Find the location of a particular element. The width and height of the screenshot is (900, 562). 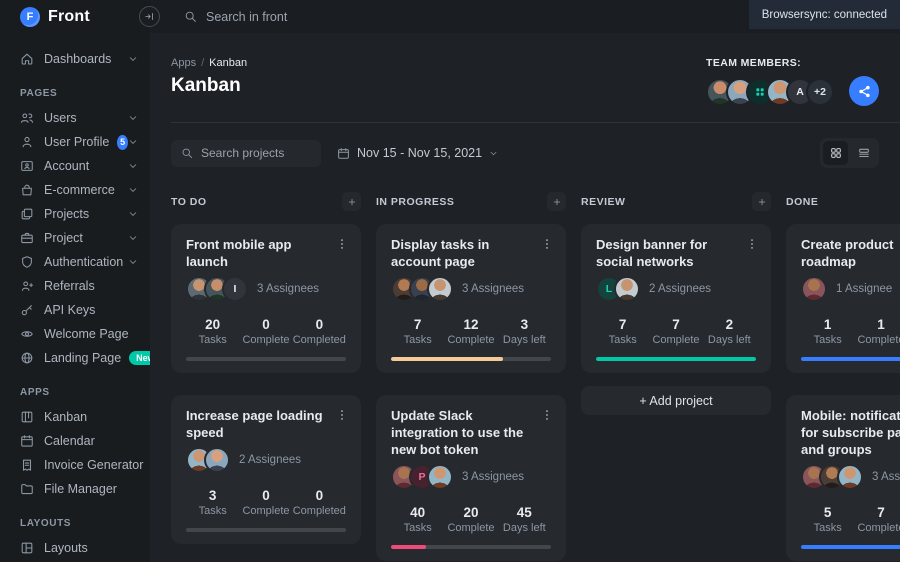

card-title: Design banner for social networks is located at coordinates (652, 253).